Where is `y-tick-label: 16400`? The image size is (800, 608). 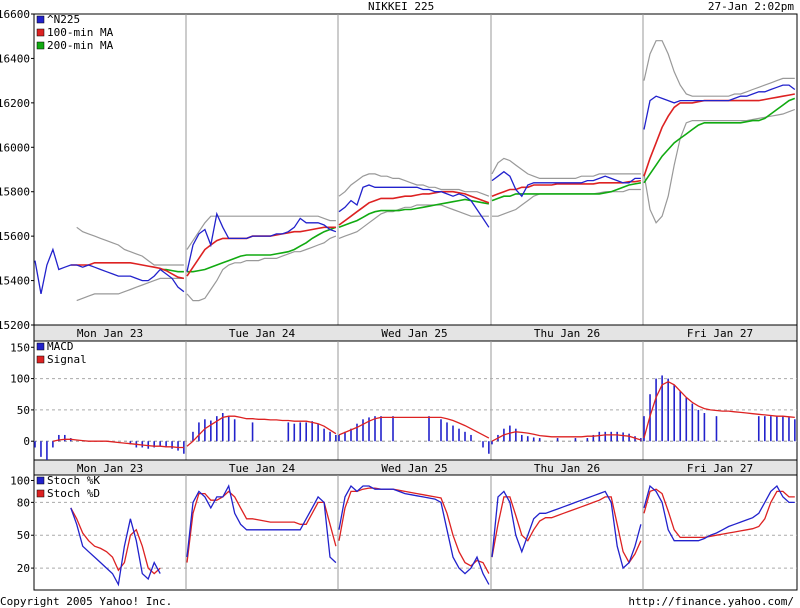
y-tick-label: 16400 is located at coordinates (15, 58).